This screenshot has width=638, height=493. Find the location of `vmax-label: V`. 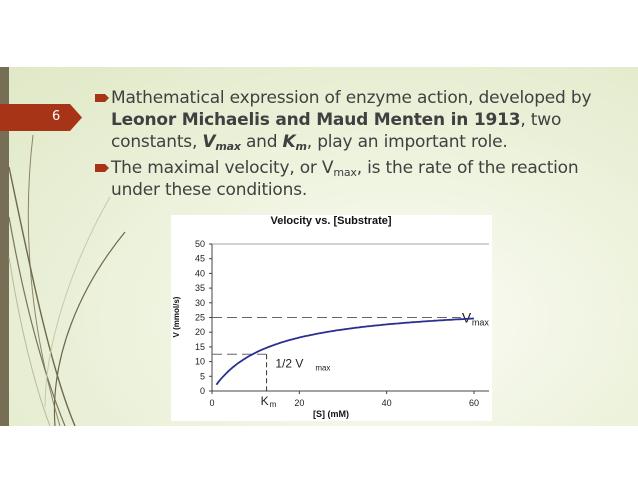

vmax-label: V is located at coordinates (467, 318).